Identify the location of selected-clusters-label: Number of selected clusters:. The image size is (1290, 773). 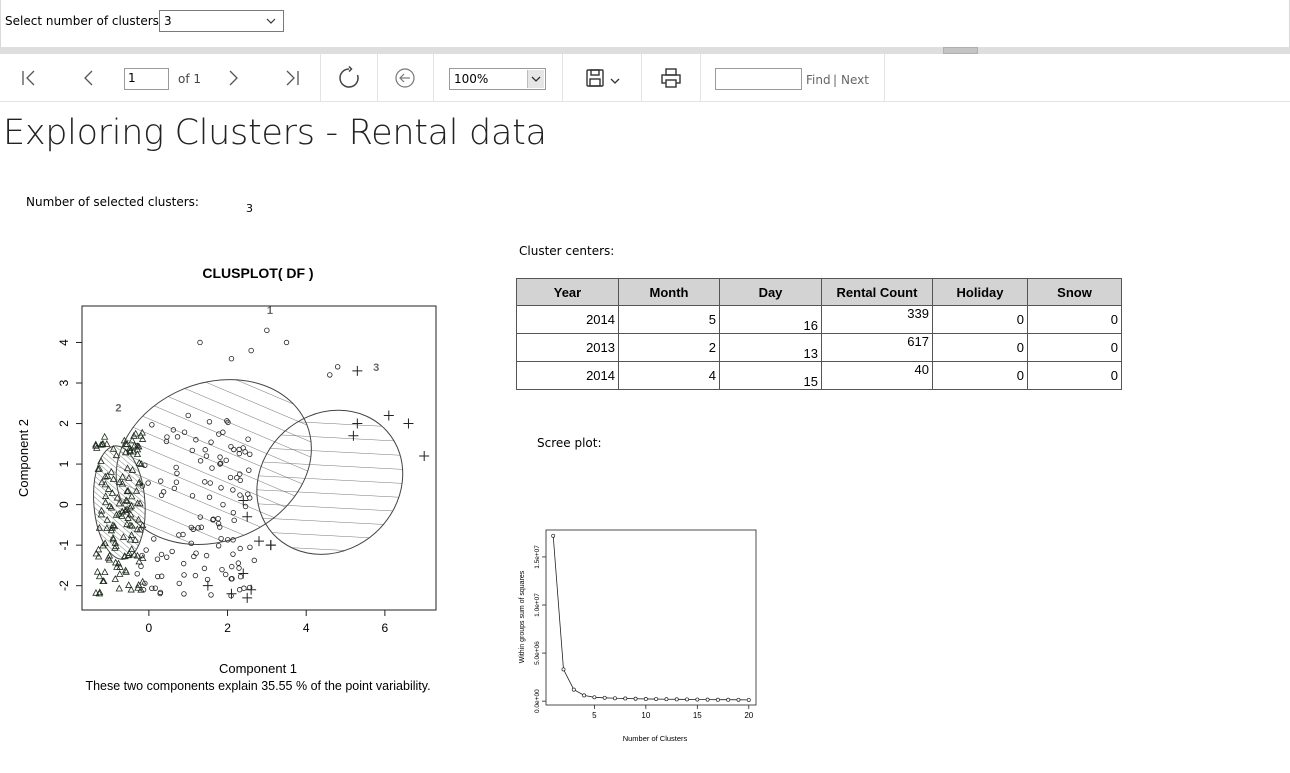
(112, 202).